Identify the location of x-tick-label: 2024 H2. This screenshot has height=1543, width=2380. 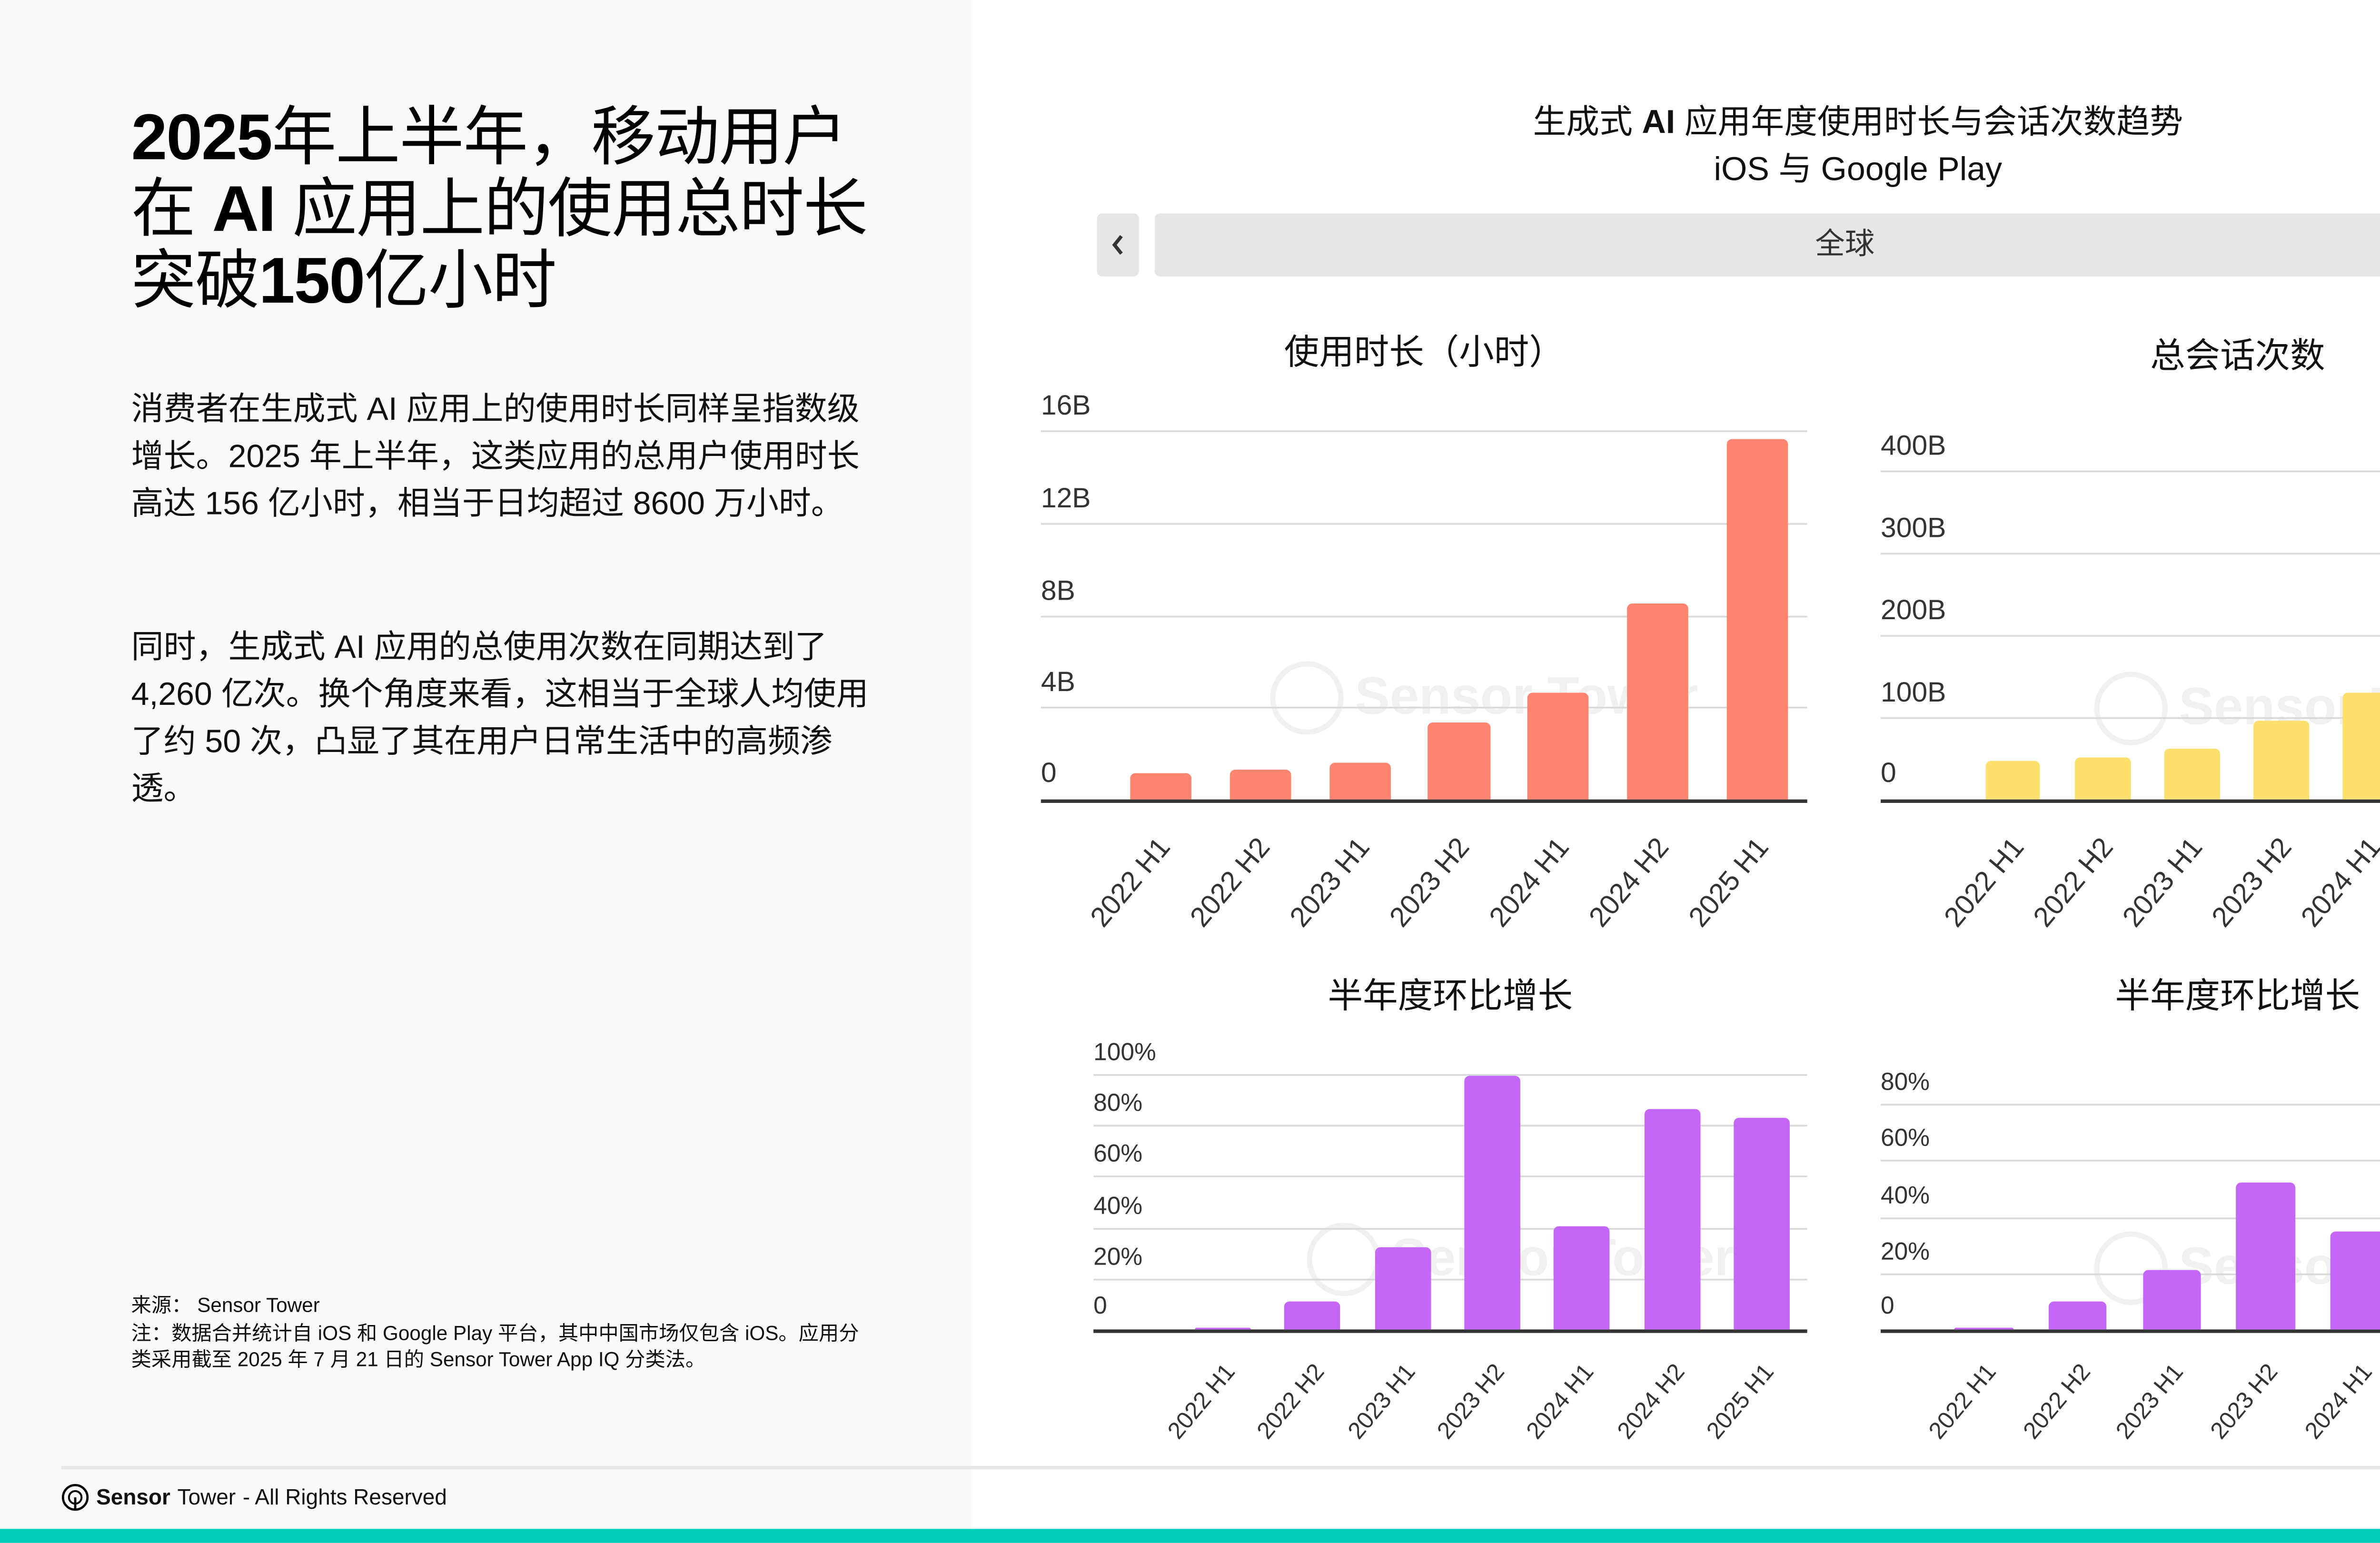
(1629, 883).